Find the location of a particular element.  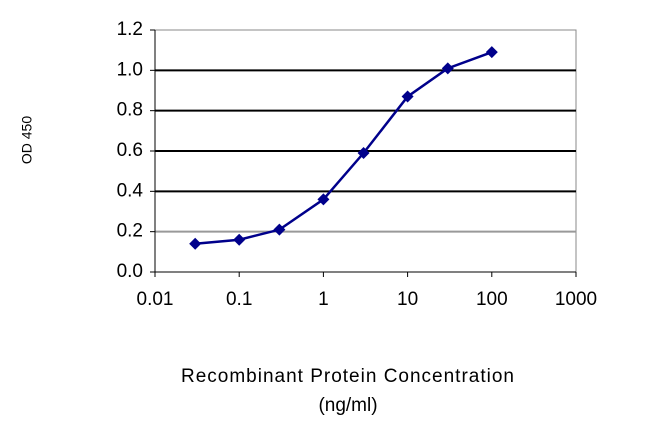

y-axis-label: OD 450 is located at coordinates (27, 140).